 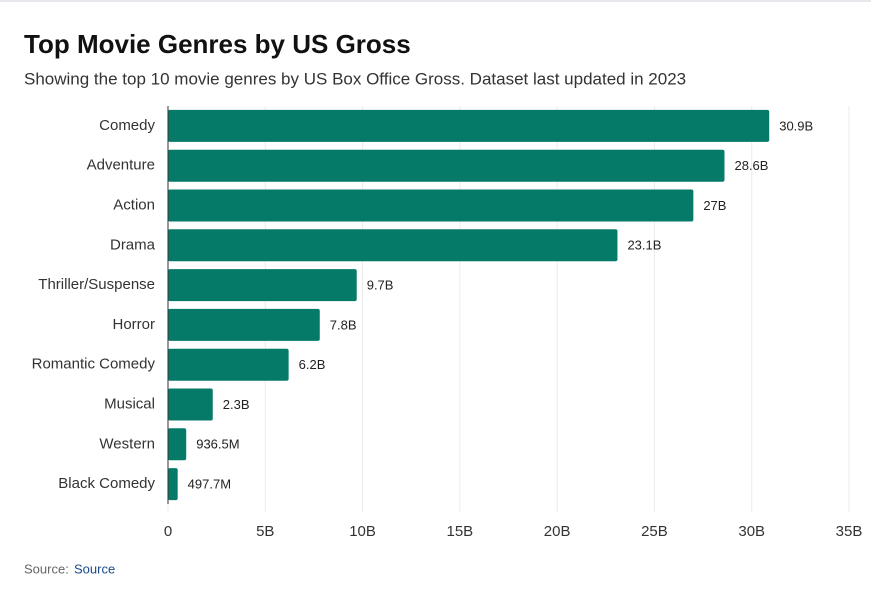 What do you see at coordinates (265, 531) in the screenshot?
I see `x-tick-label: 5B` at bounding box center [265, 531].